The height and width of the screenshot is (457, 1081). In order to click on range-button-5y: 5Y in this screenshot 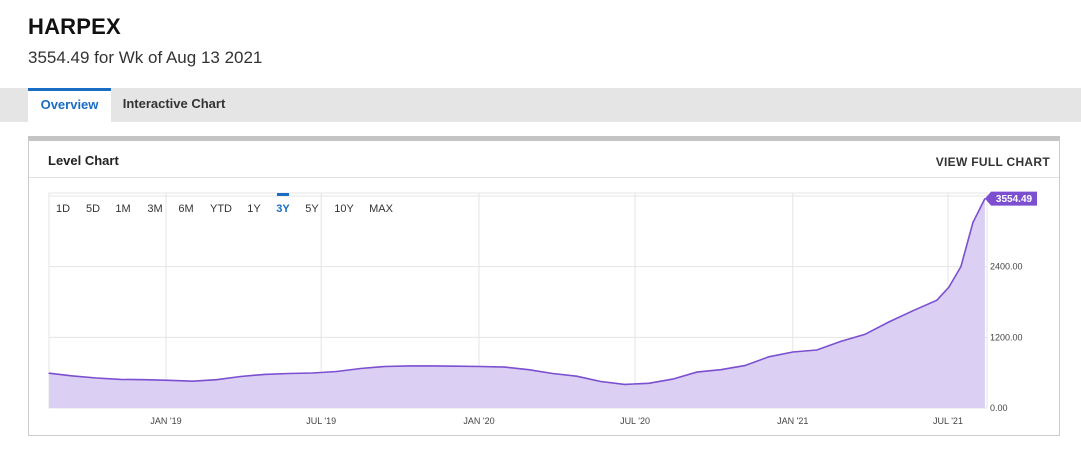, I will do `click(312, 209)`.